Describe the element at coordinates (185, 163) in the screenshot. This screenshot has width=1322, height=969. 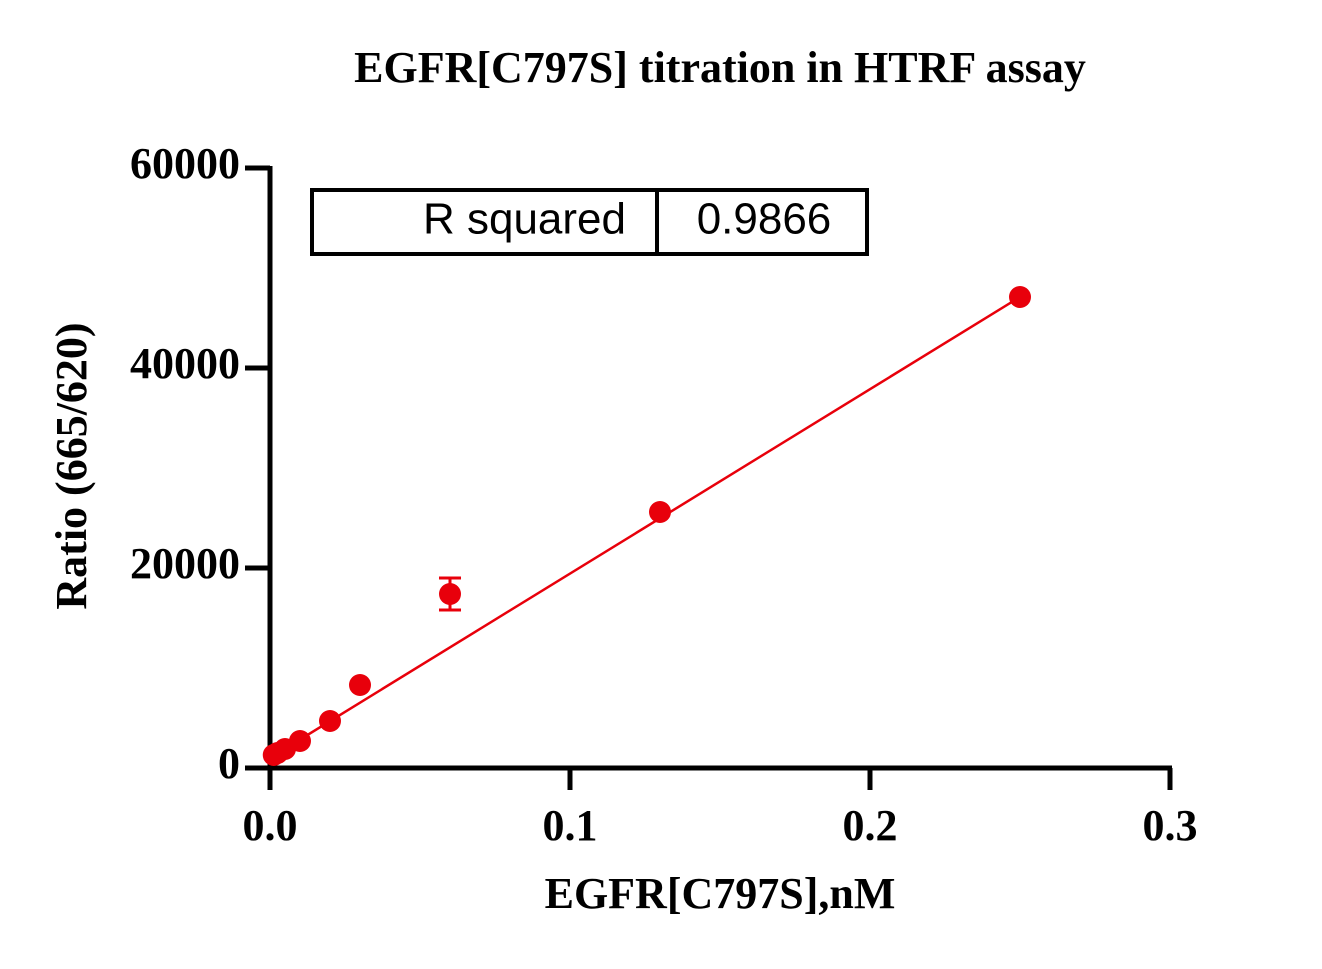
I see `y-tick-label: 60000` at that location.